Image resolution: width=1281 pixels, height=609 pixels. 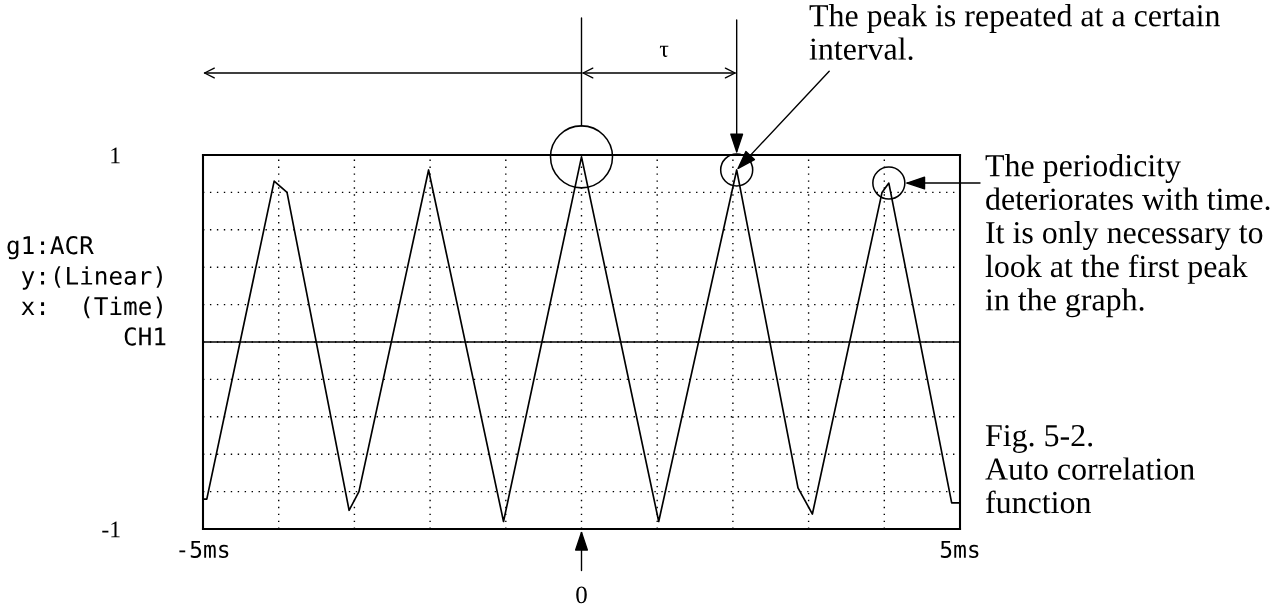 I want to click on annotation: The peak is repeated at a certain interval., so click(x=1014, y=32).